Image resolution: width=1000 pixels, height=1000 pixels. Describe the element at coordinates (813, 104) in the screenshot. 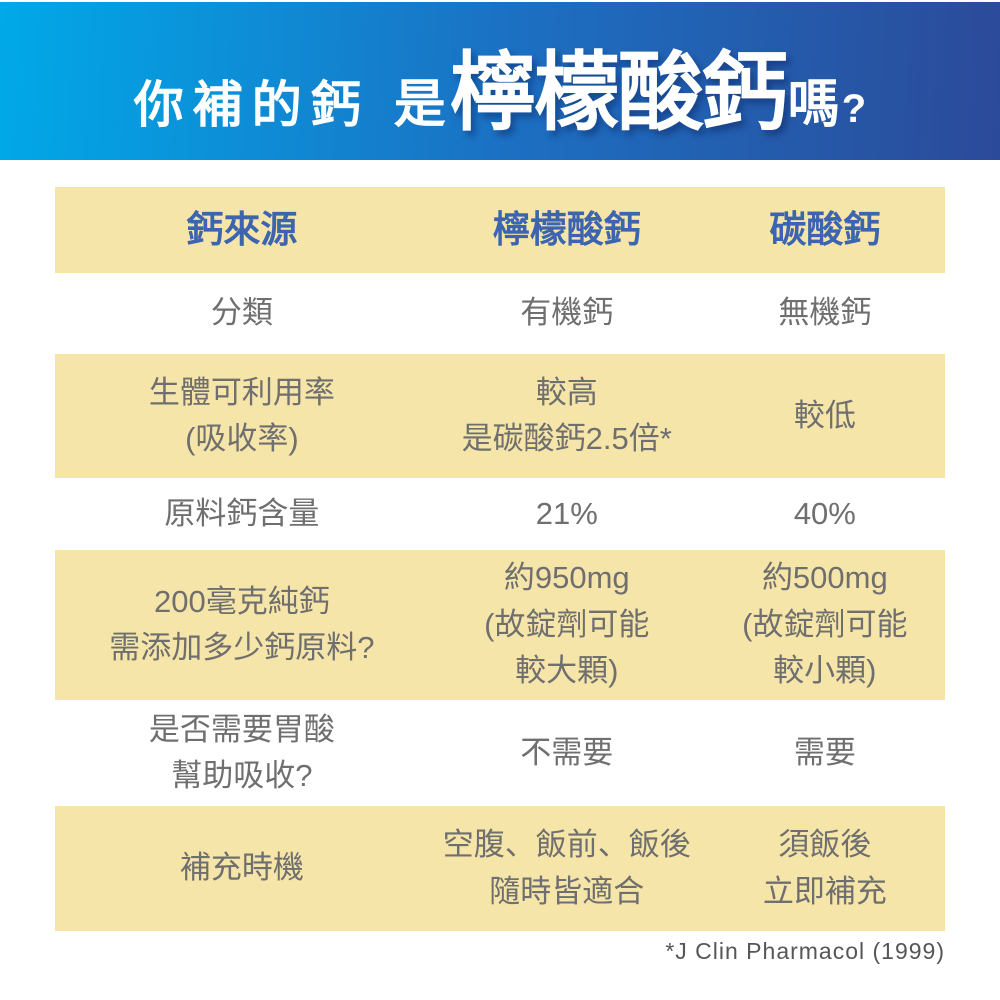

I see `title-suffix: 嗎` at that location.